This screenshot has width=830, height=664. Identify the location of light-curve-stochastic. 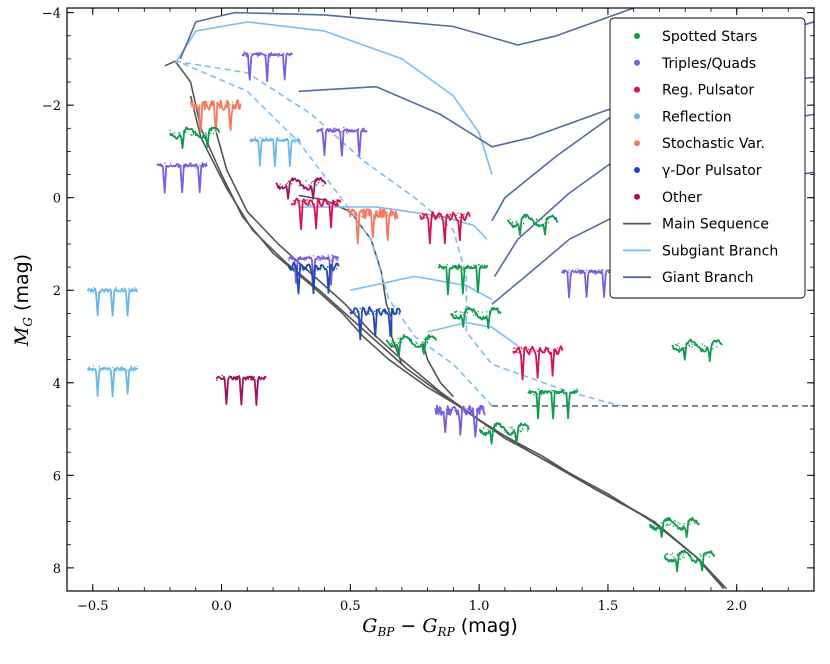
(372, 226).